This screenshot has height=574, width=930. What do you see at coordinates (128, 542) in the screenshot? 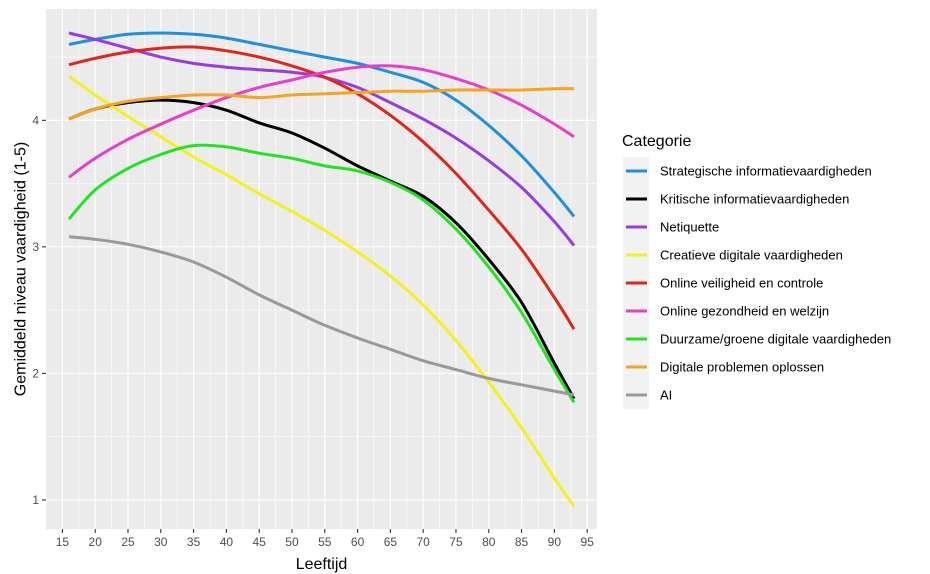
I see `x-tick-label: 25` at bounding box center [128, 542].